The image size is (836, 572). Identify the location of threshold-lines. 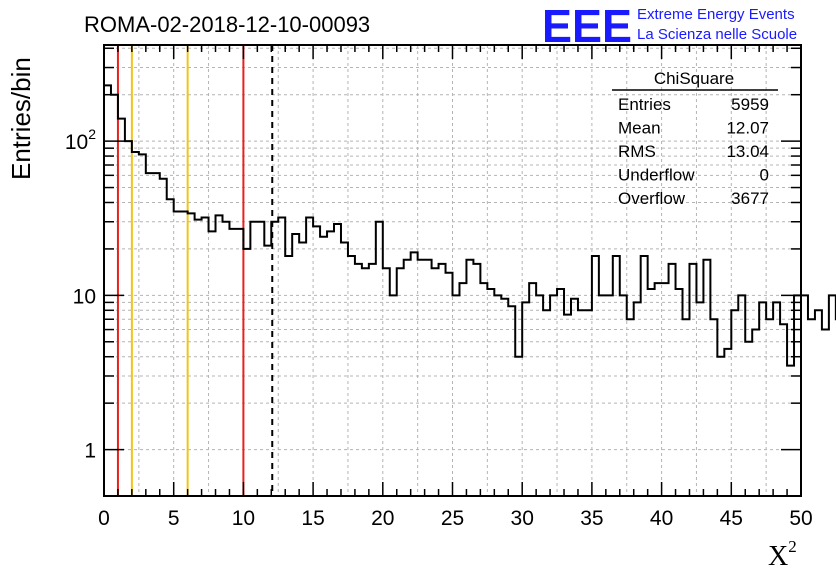
(195, 270).